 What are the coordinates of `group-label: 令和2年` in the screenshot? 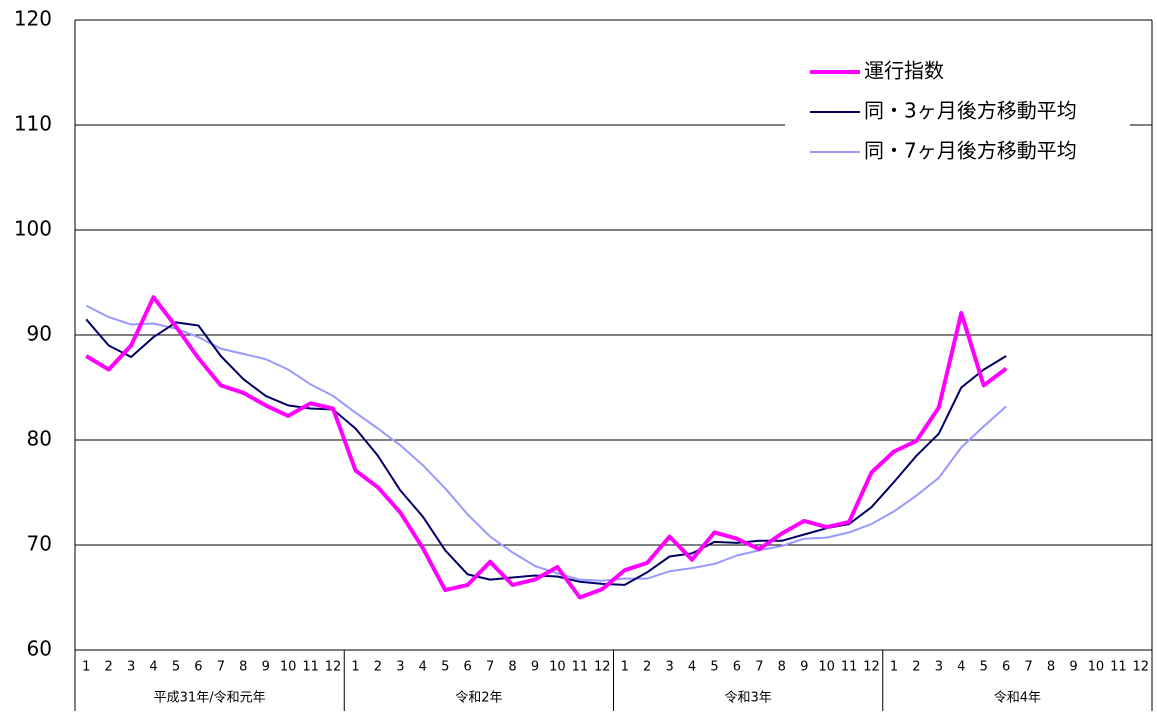 It's located at (478, 698).